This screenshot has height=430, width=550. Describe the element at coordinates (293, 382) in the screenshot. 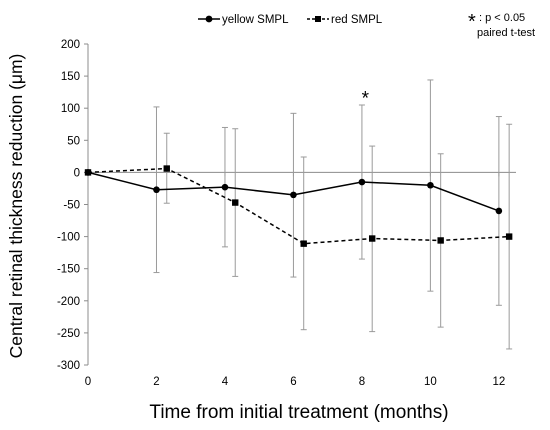

I see `x-tick-label: 6` at that location.